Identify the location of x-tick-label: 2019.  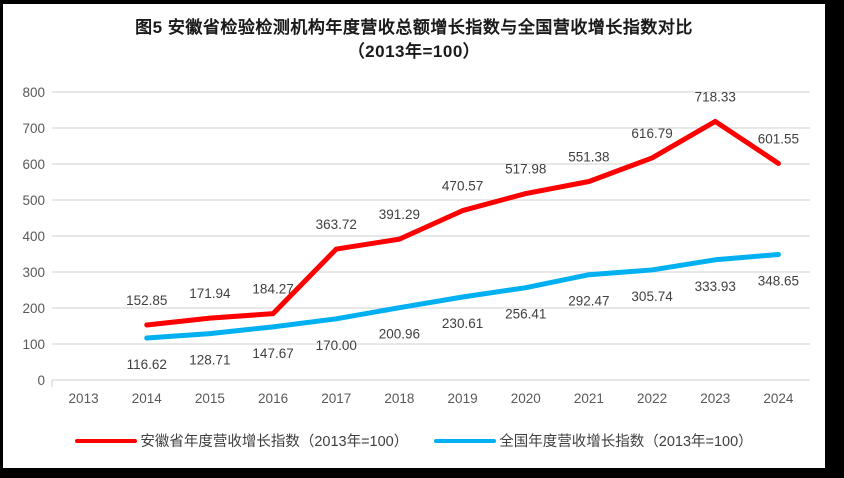
(463, 398).